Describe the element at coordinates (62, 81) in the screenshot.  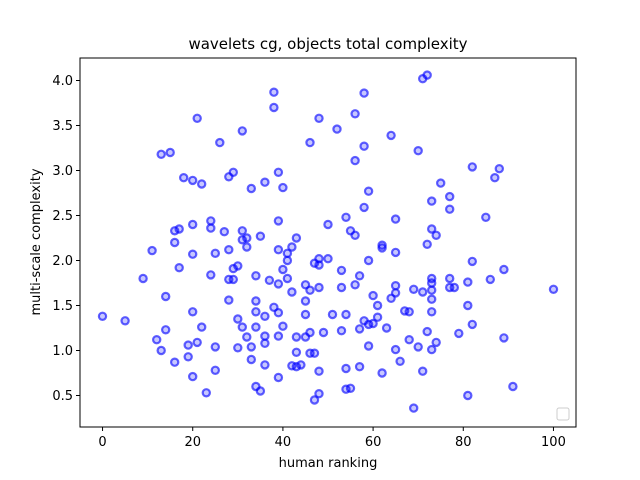
I see `y-tick-label: 4.0` at that location.